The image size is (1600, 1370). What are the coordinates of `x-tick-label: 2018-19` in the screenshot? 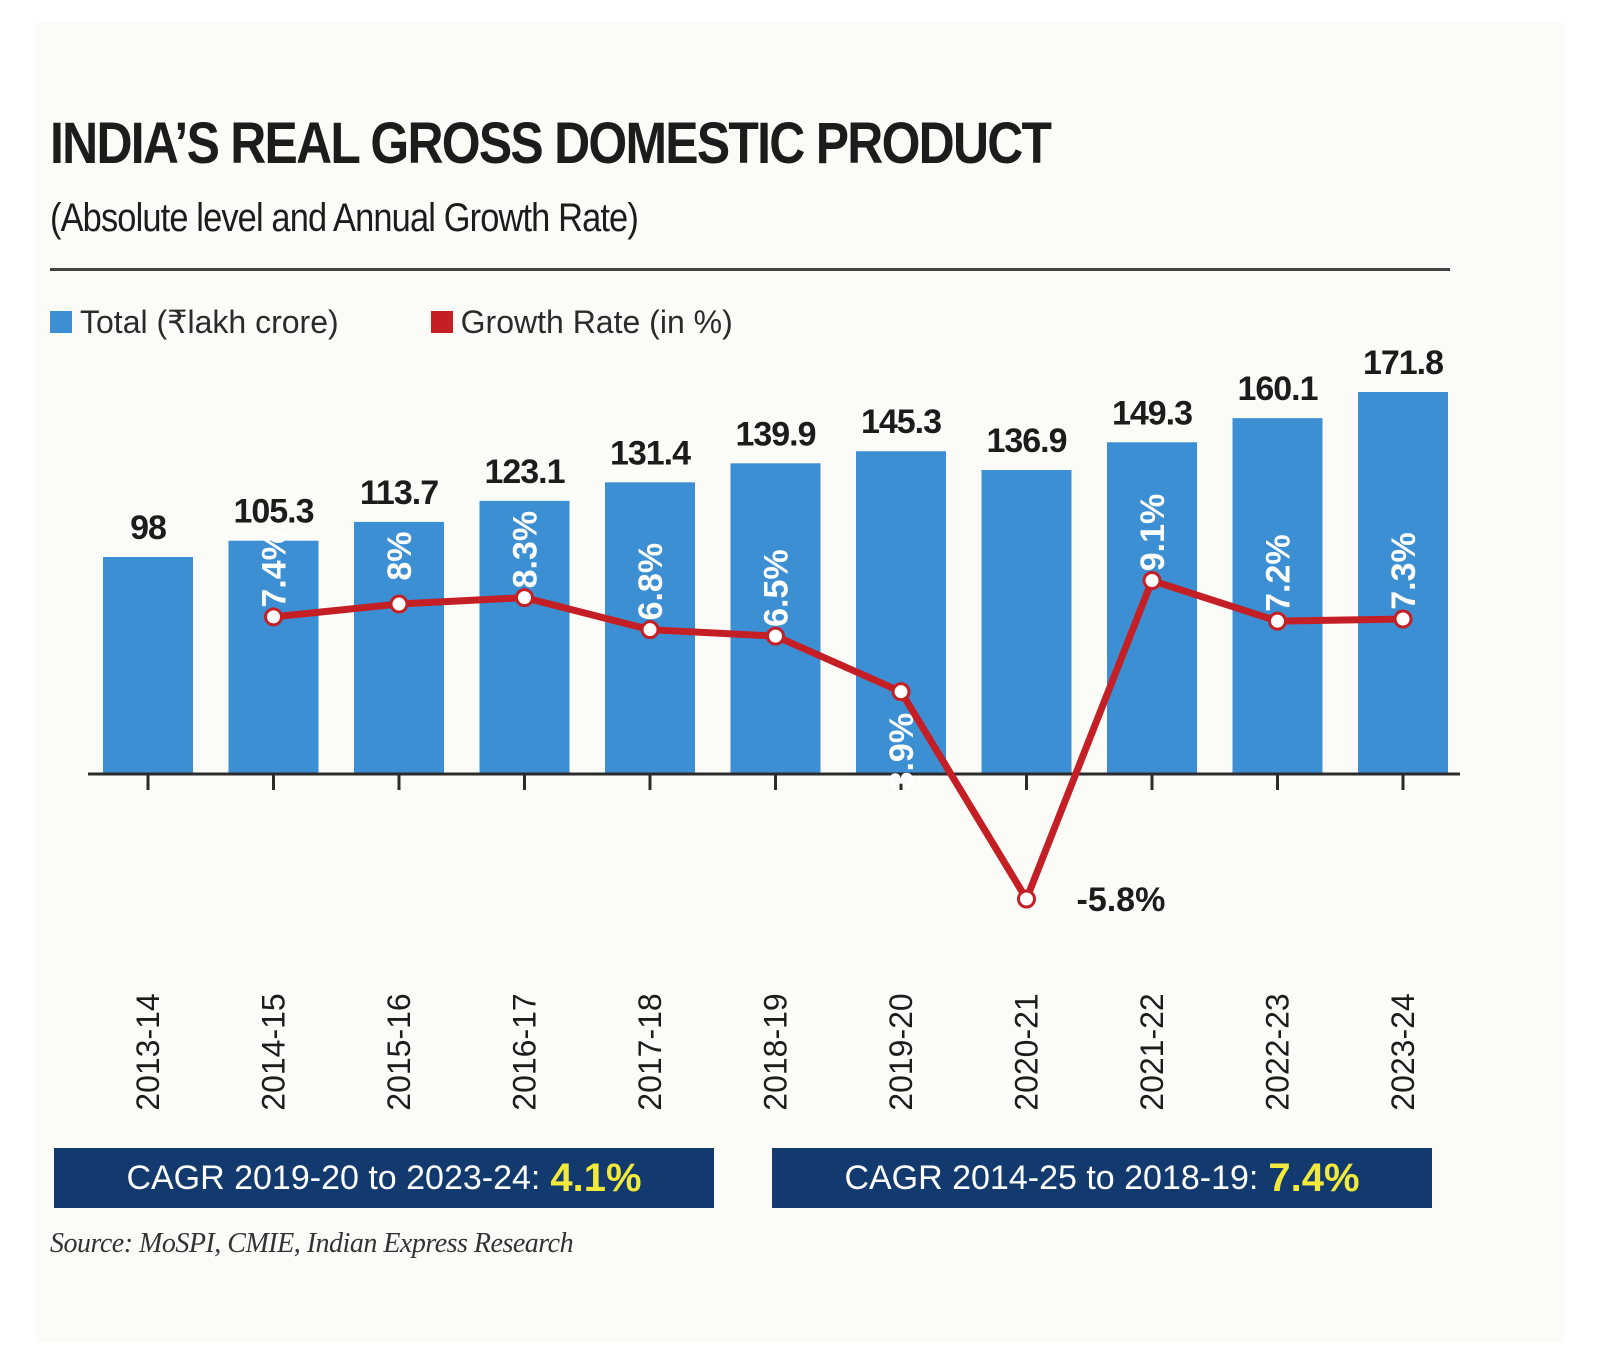 It's located at (776, 1051).